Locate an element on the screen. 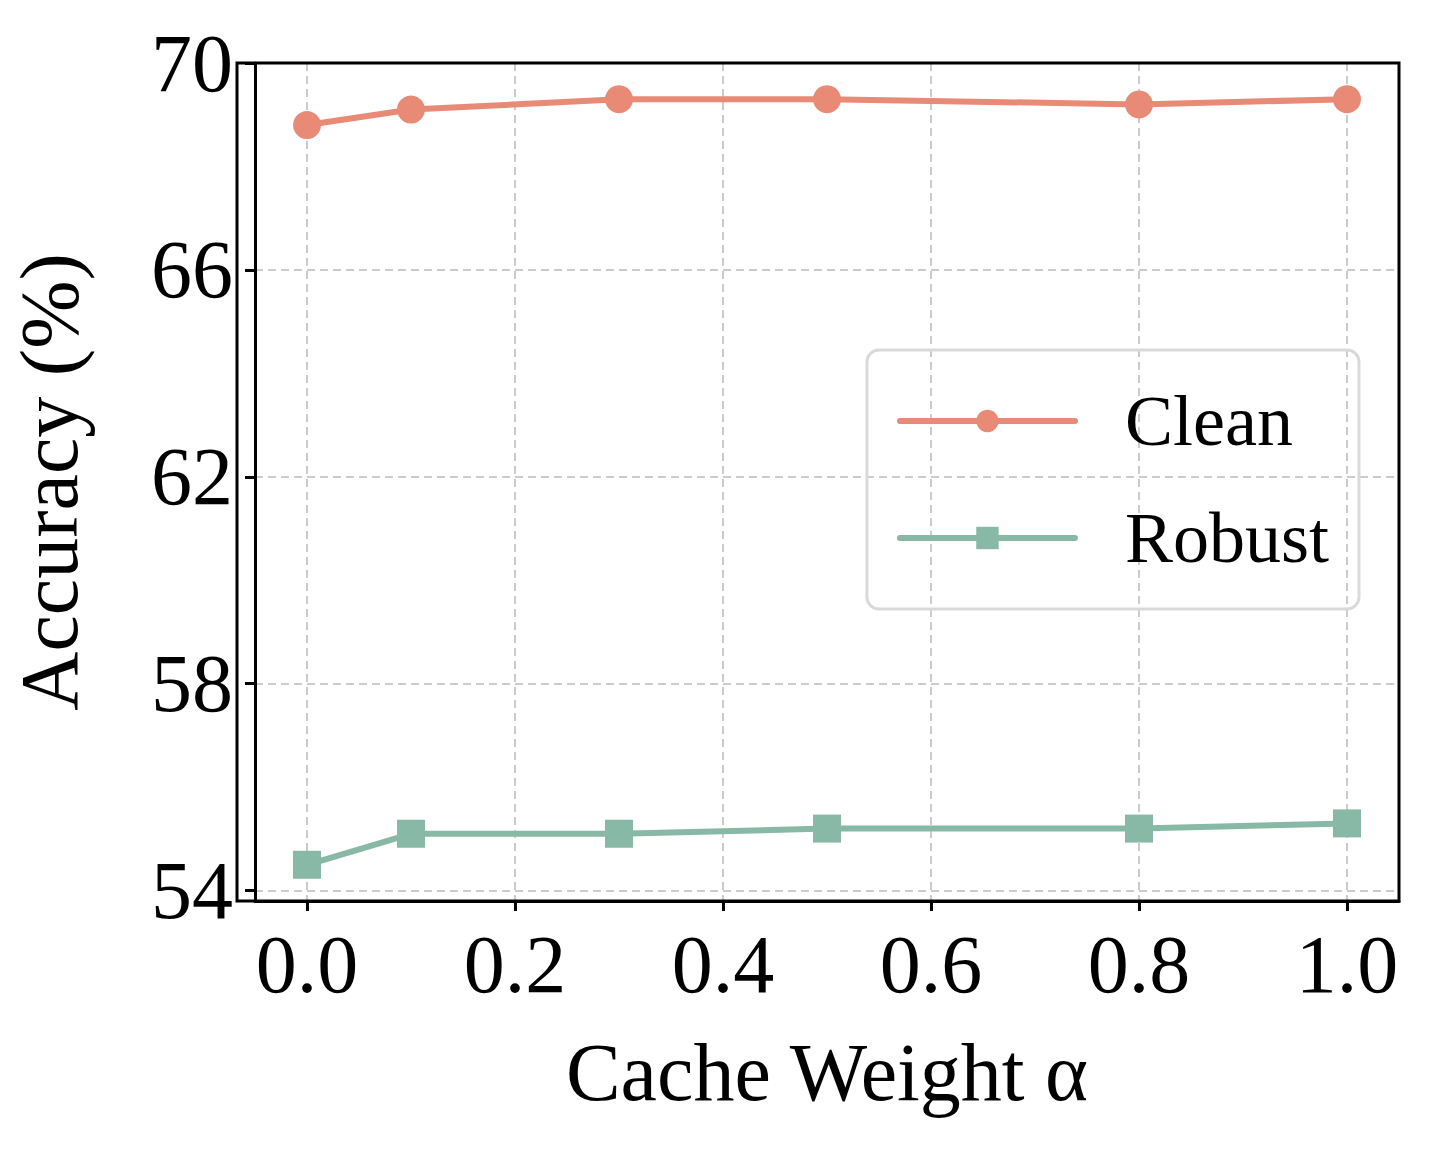  x-axis-title: Cache Weight α is located at coordinates (827, 1072).